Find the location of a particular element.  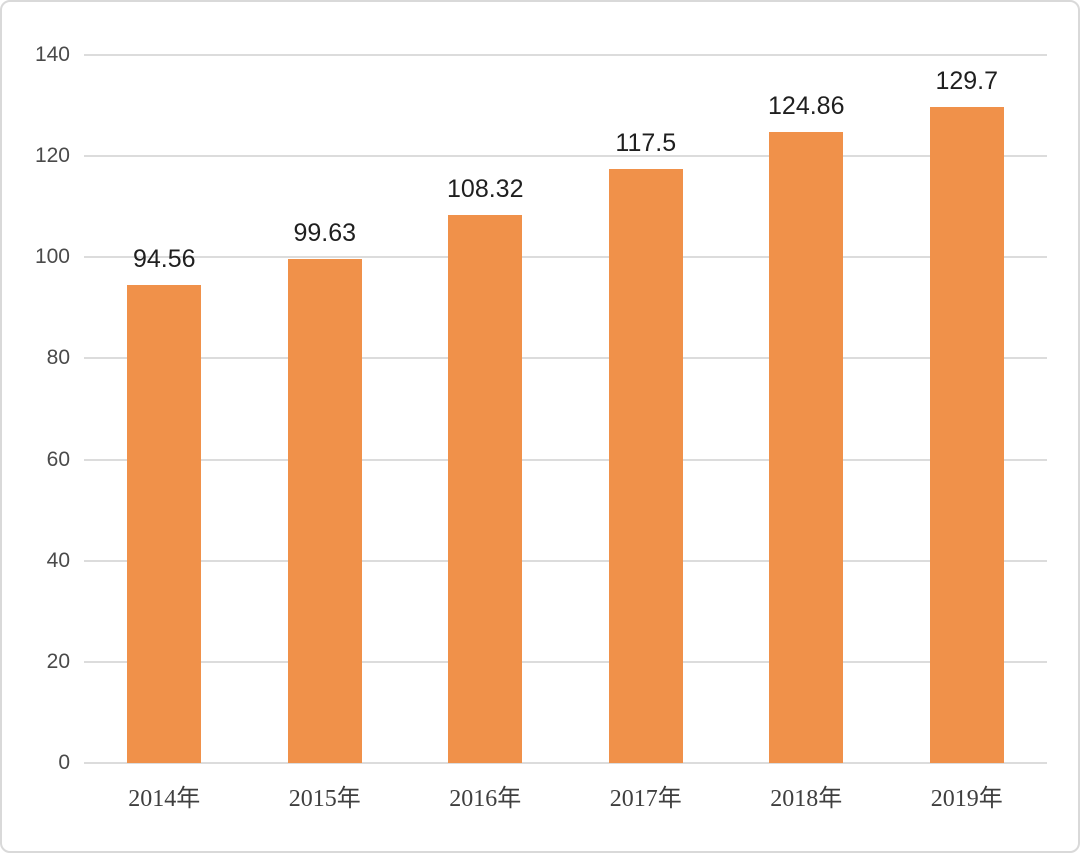

x-tick-label: 2016年 is located at coordinates (485, 799).